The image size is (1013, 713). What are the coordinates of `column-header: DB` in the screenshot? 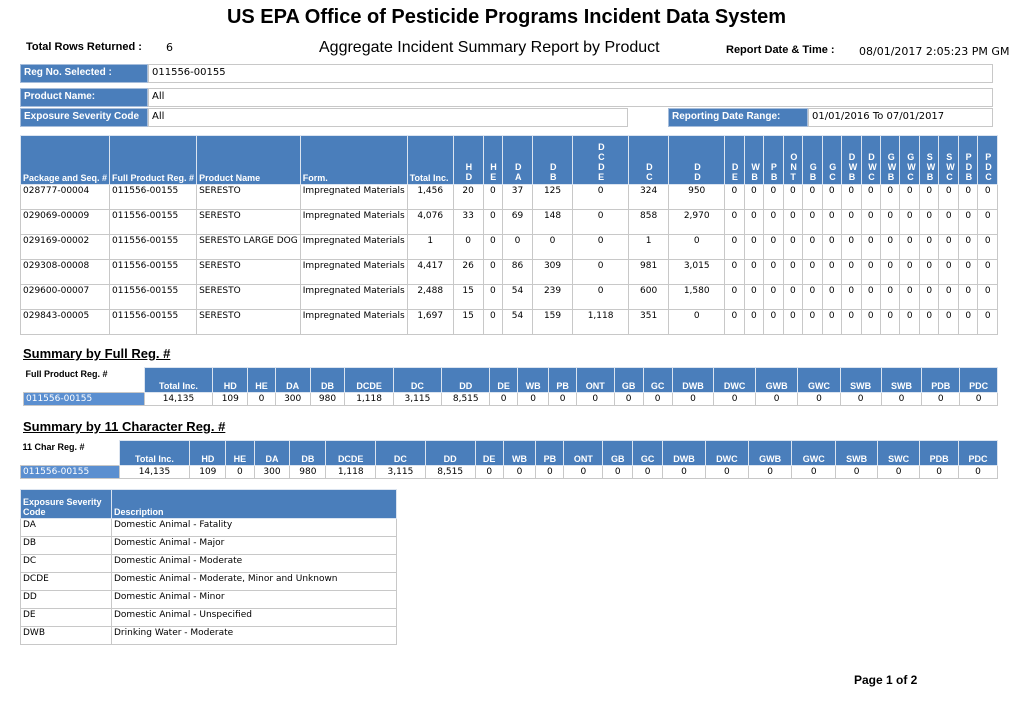 It's located at (308, 453).